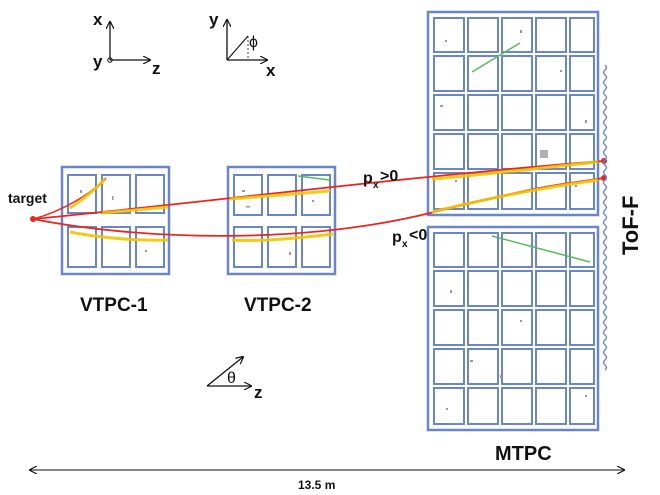 Image resolution: width=660 pixels, height=495 pixels. I want to click on scale-label: 13.5 m, so click(316, 485).